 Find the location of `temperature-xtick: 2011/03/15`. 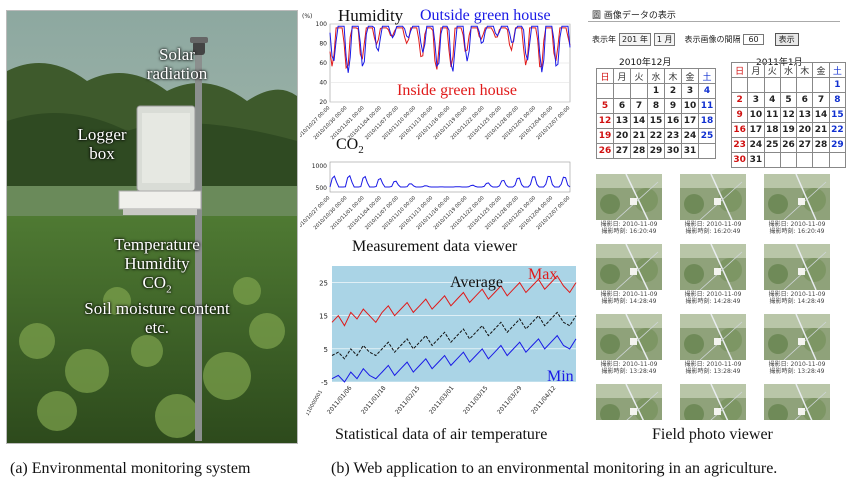

temperature-xtick: 2011/03/15 is located at coordinates (476, 400).